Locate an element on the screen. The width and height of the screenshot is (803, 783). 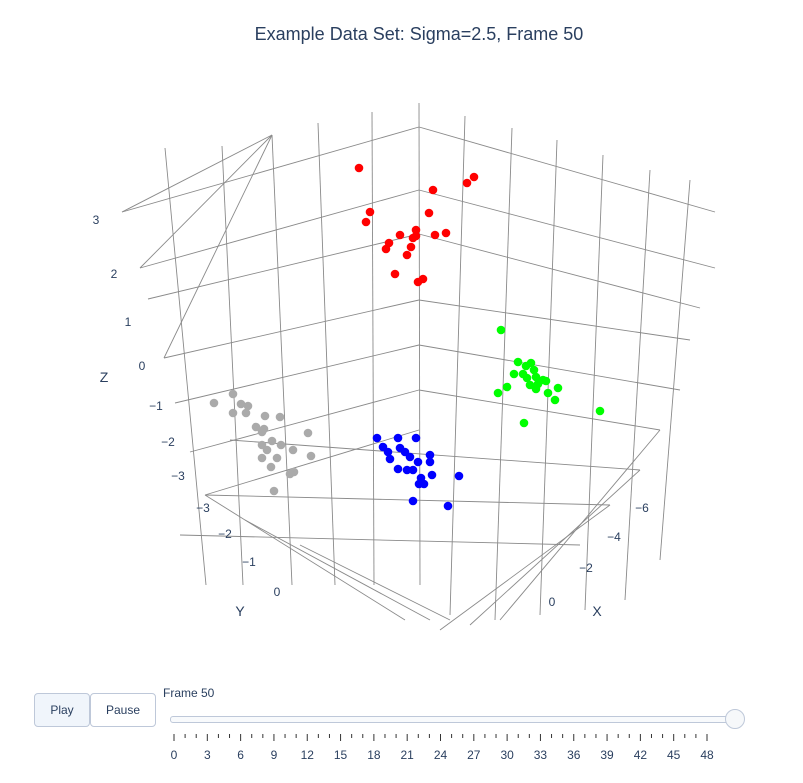
slider-tick-label: 18 is located at coordinates (374, 755).